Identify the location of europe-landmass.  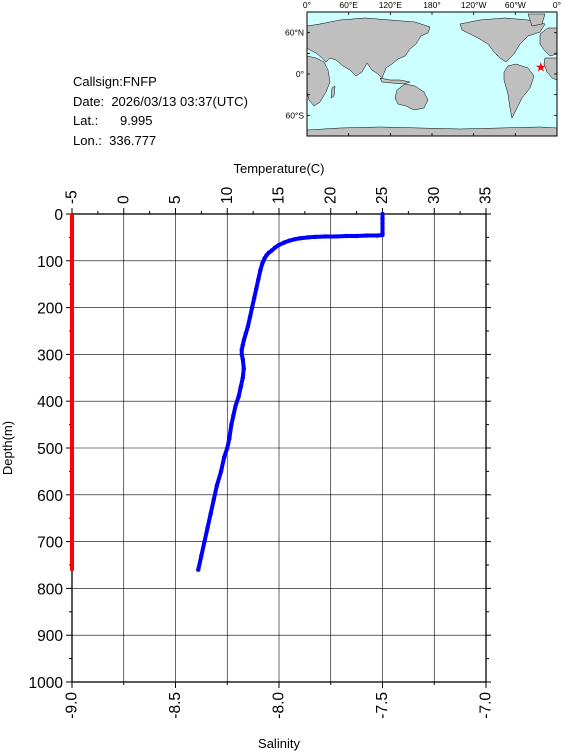
(548, 42).